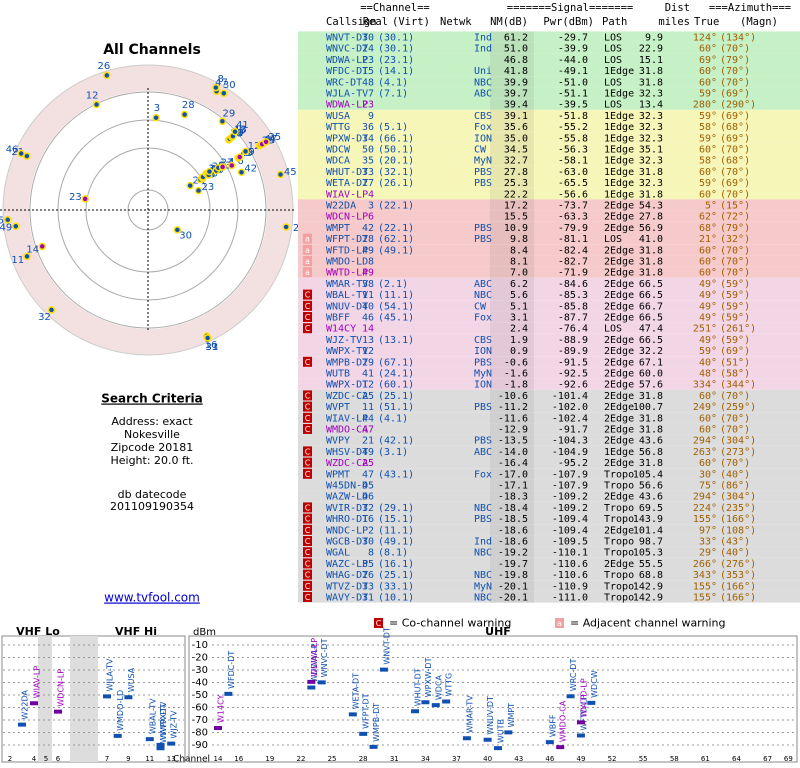 The image size is (800, 768). Describe the element at coordinates (46, 759) in the screenshot. I see `x-tick-label: 5` at that location.